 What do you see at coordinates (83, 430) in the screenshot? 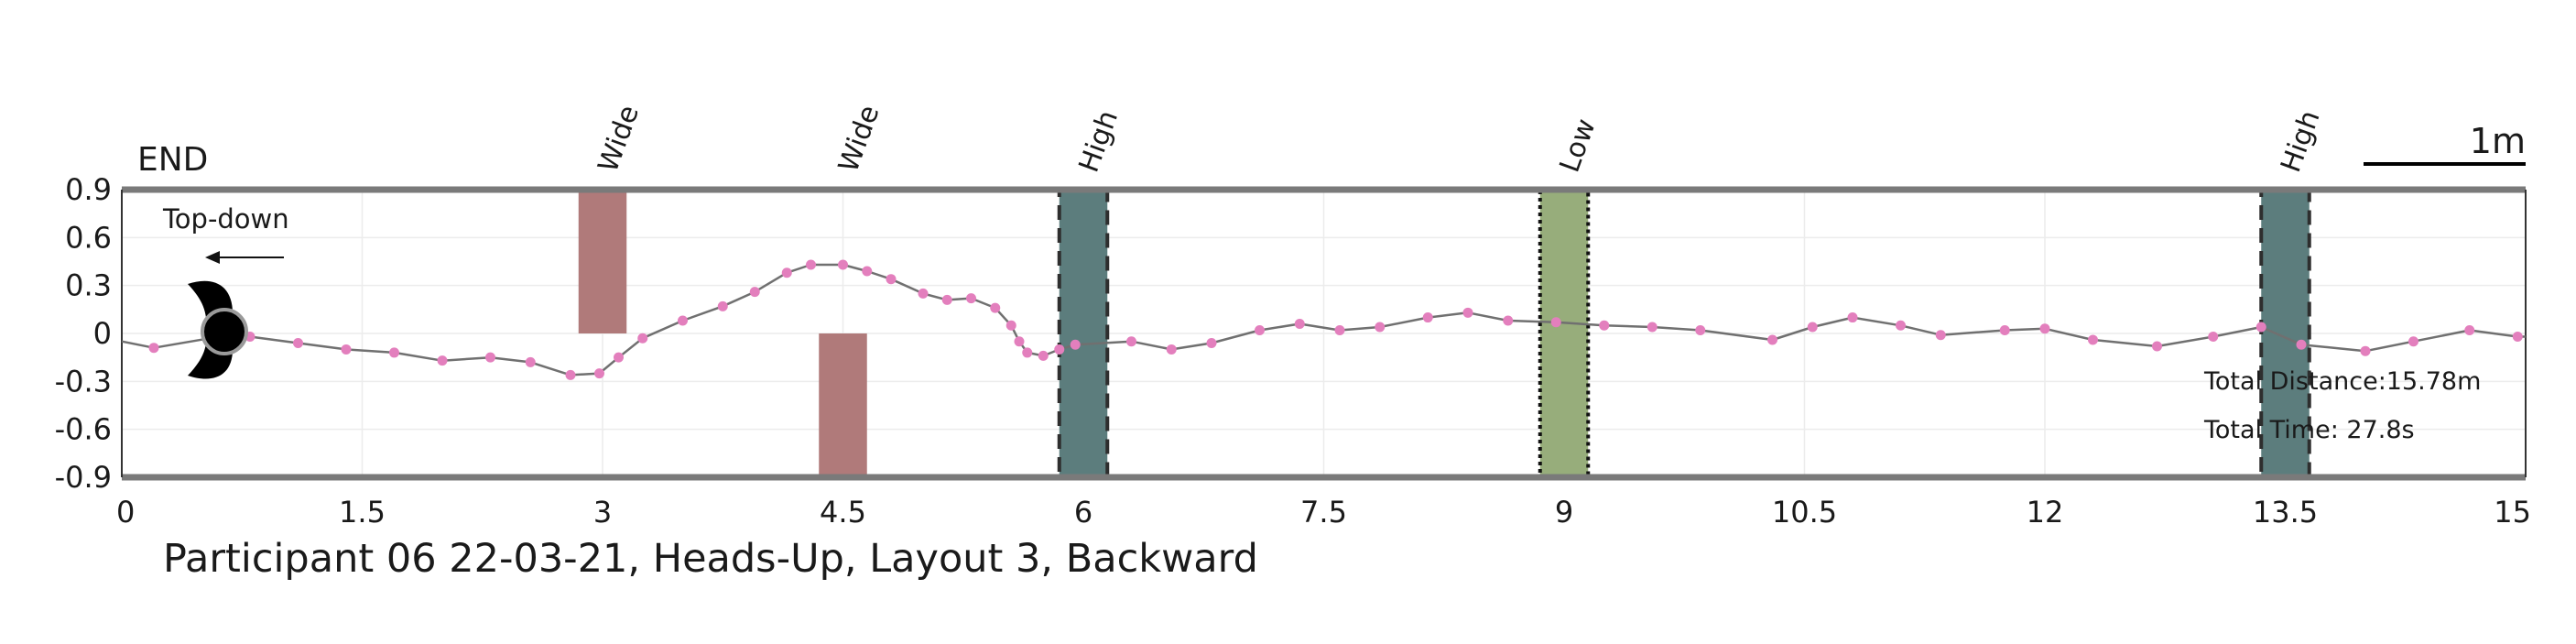
I see `y-tick-label: -0.6` at bounding box center [83, 430].